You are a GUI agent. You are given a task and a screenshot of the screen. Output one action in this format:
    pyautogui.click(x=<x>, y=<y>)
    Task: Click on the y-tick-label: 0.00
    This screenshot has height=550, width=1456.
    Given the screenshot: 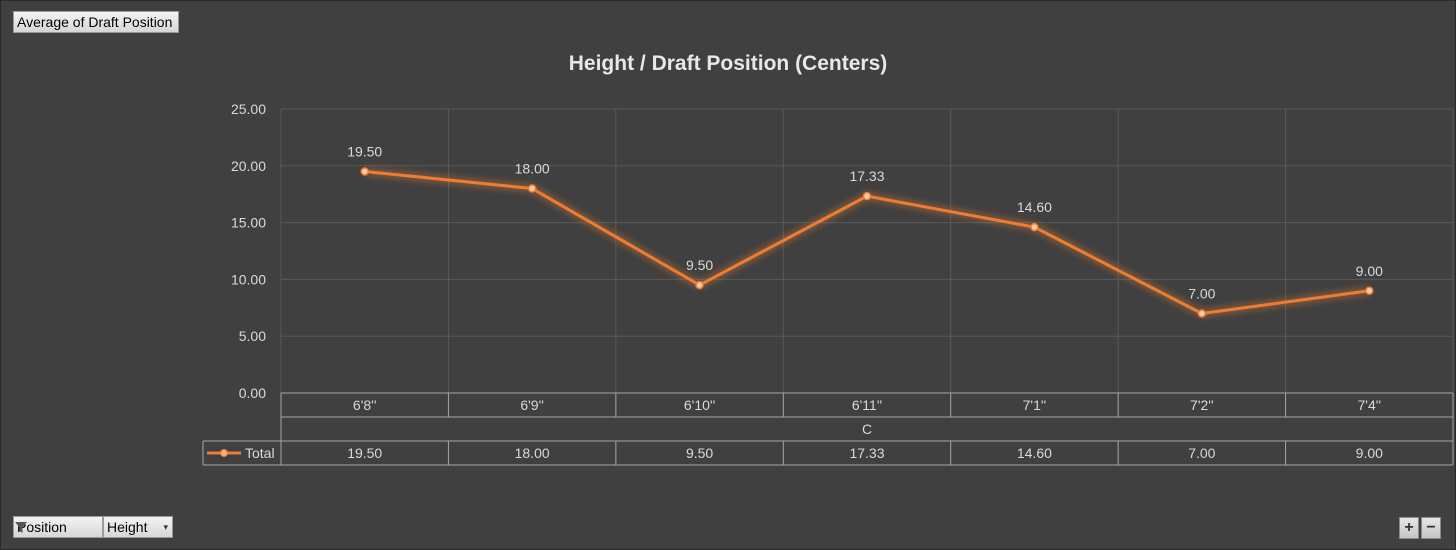 What is the action you would take?
    pyautogui.click(x=252, y=393)
    